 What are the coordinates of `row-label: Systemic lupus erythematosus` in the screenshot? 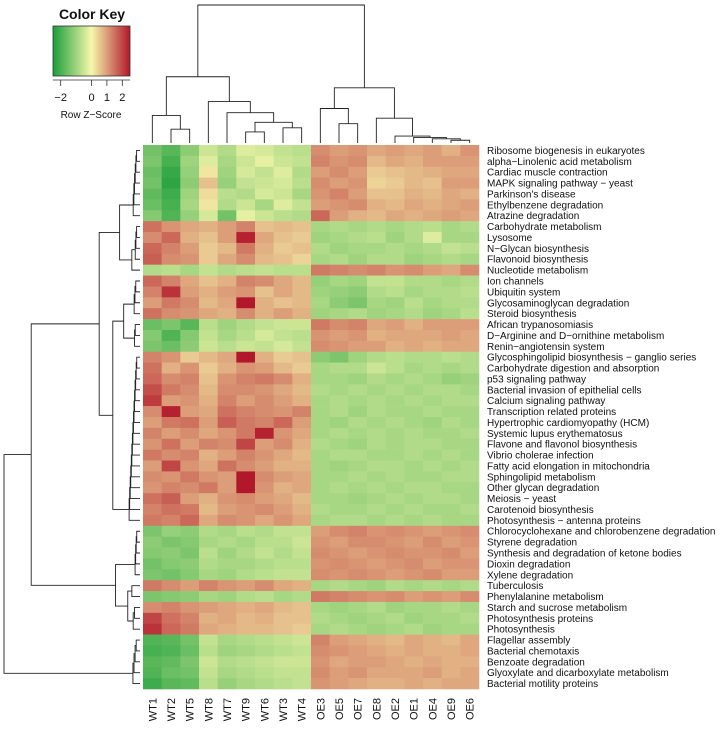 It's located at (555, 434).